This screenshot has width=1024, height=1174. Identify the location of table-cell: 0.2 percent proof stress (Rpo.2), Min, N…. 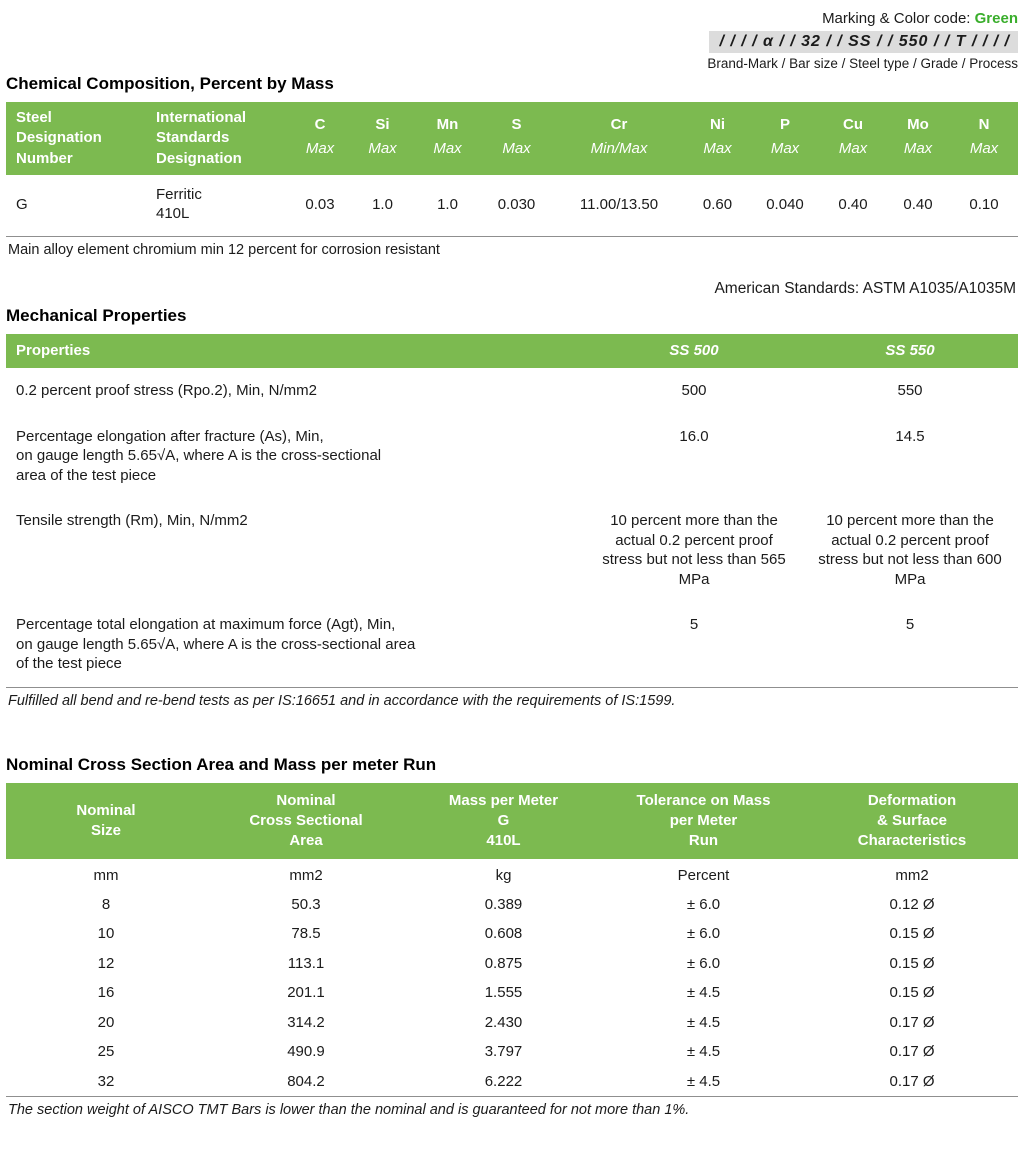
(166, 390).